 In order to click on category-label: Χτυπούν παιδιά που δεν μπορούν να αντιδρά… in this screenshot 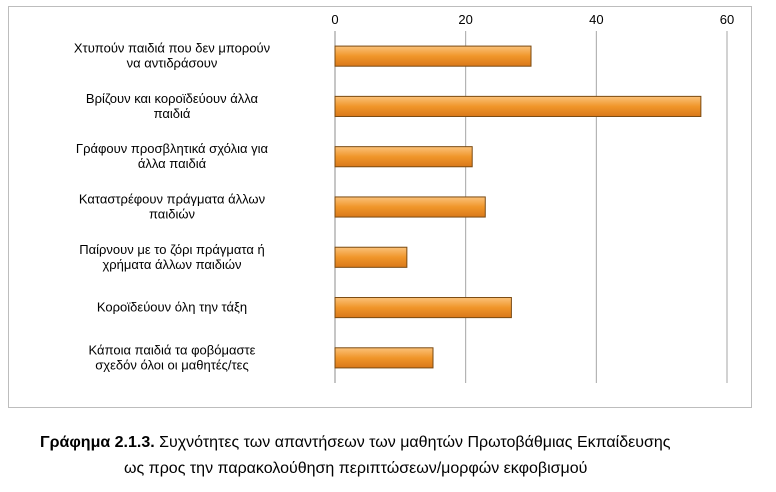, I will do `click(172, 56)`.